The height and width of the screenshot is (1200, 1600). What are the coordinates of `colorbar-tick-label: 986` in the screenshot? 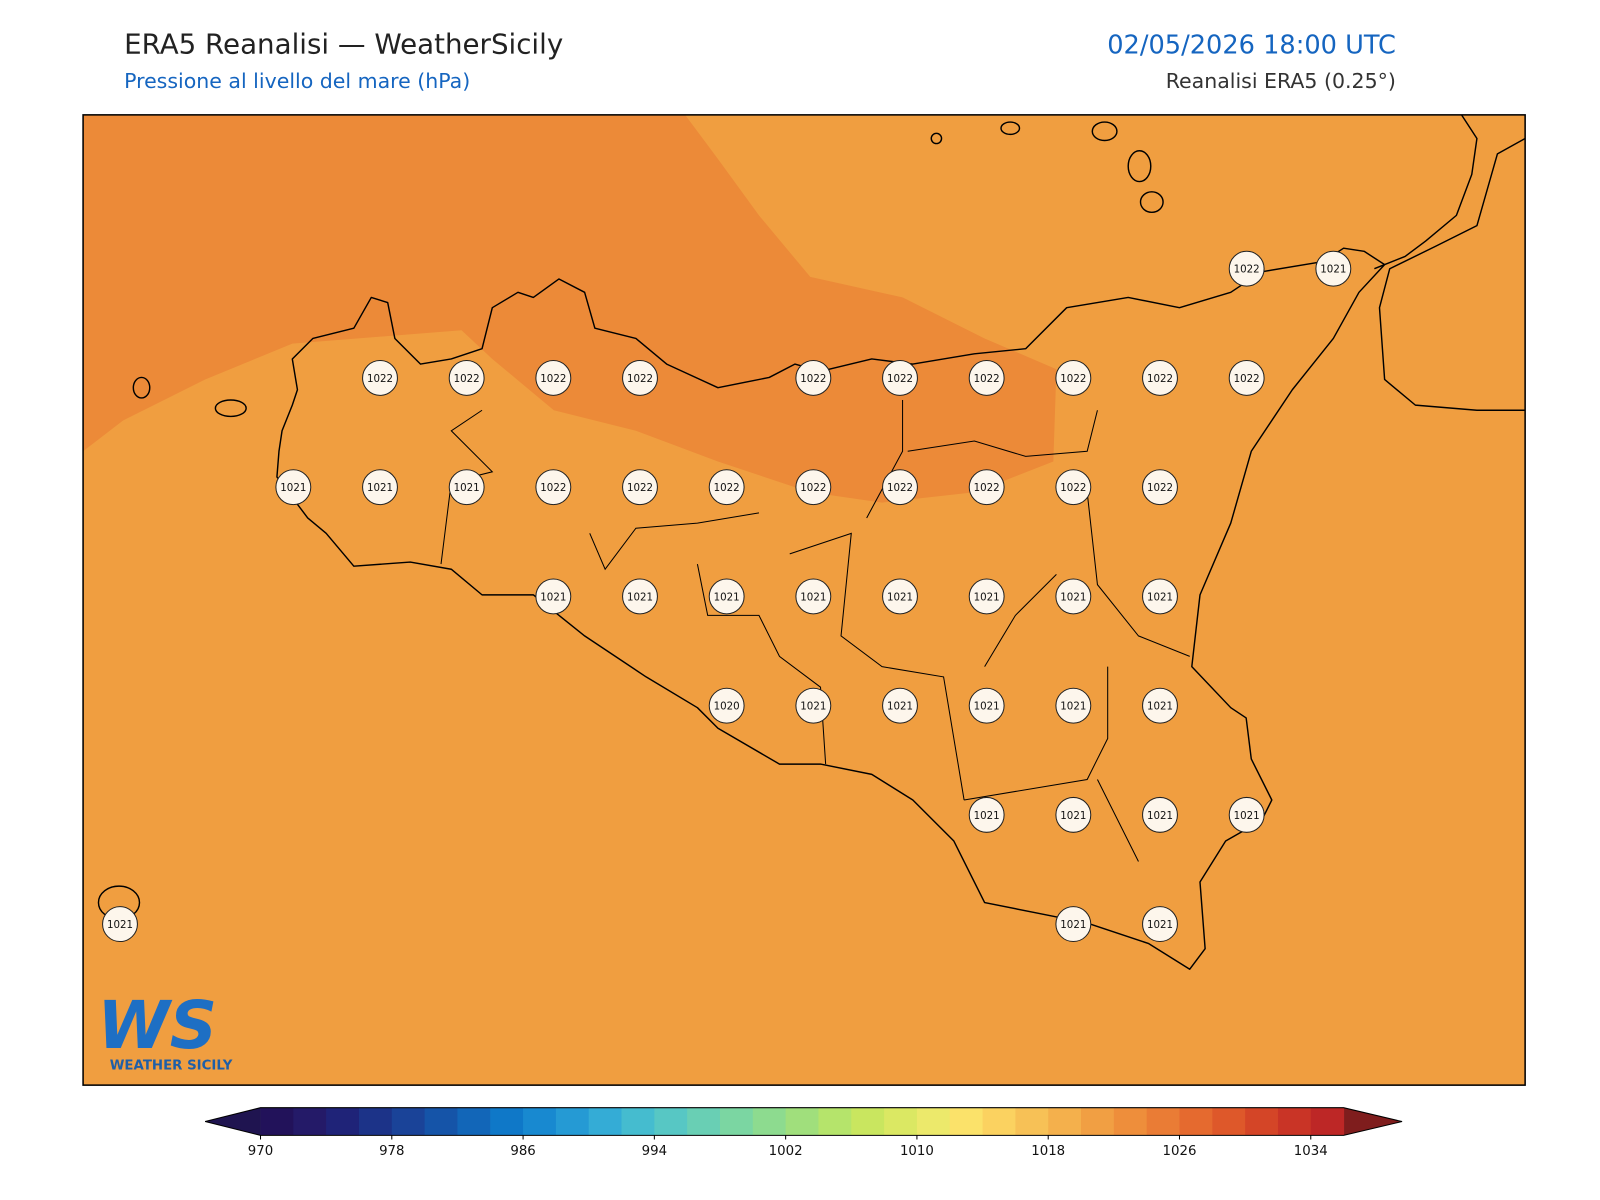 It's located at (522, 1151).